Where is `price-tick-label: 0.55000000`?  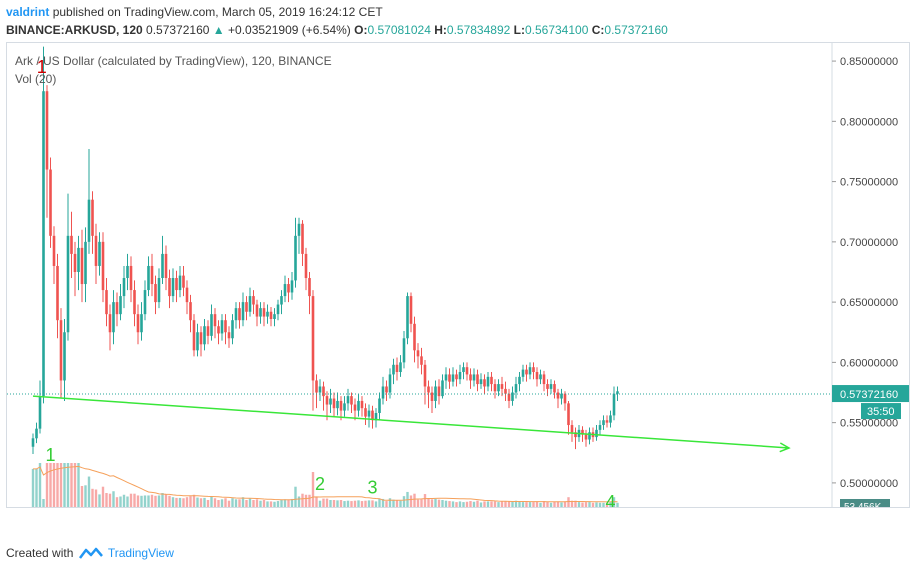 price-tick-label: 0.55000000 is located at coordinates (869, 424).